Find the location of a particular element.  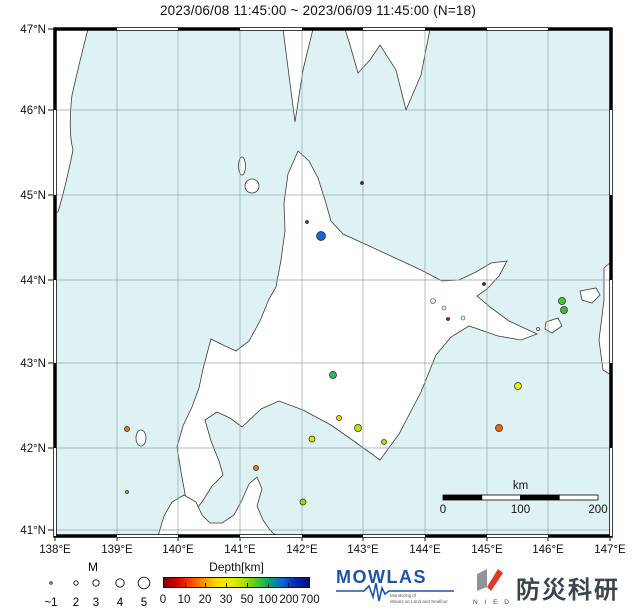

depth-tick-label: 0 is located at coordinates (163, 600).